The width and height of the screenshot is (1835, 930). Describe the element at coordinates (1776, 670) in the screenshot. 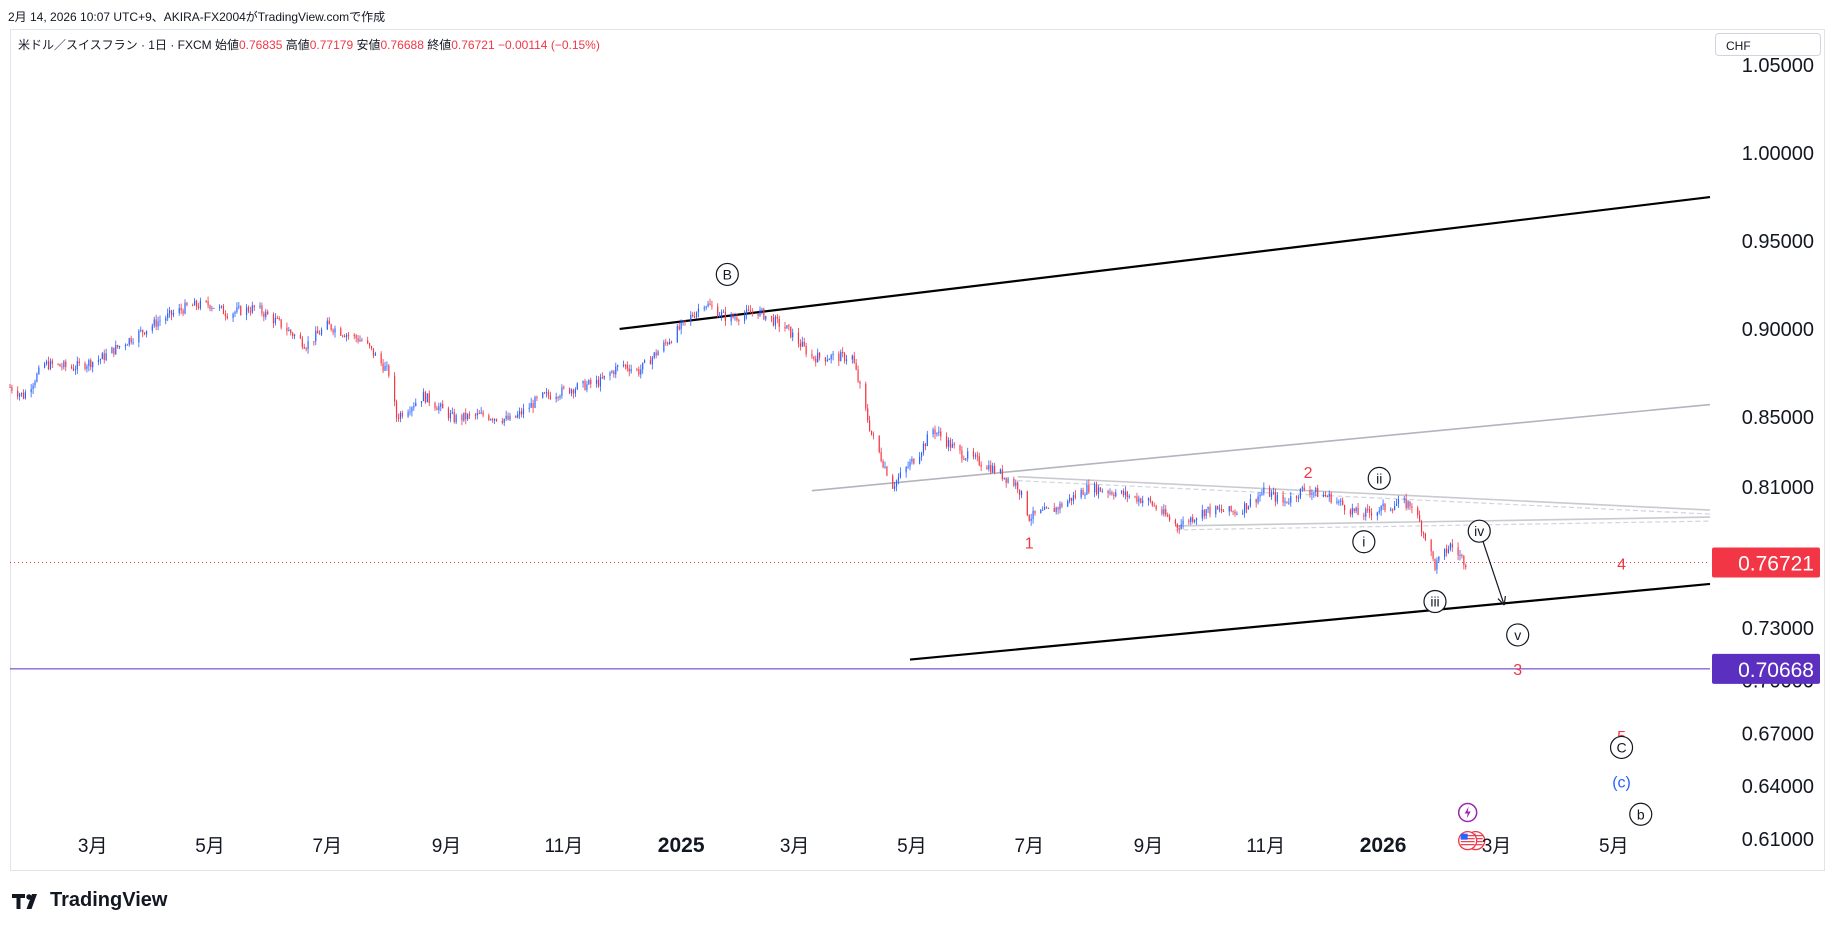

I see `level-price-tag: 0.70668` at that location.